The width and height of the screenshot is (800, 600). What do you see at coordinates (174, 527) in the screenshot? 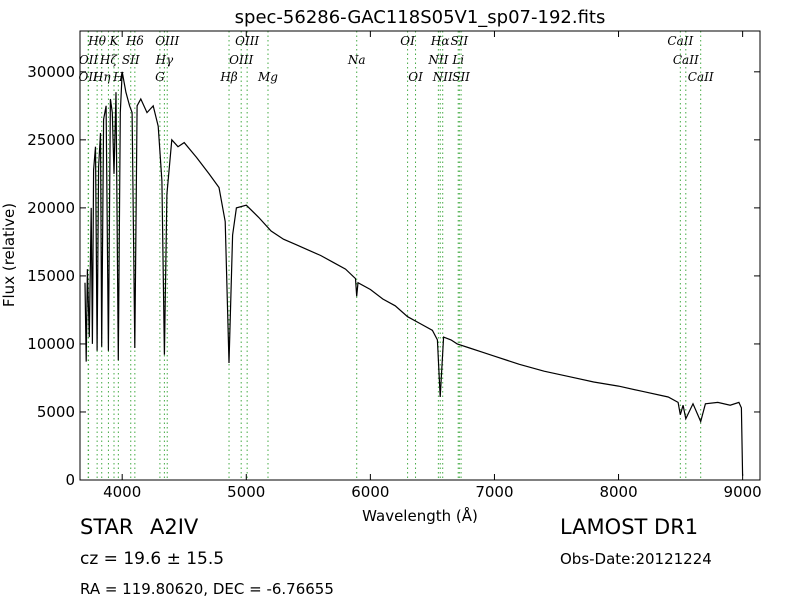
I see `object-subclass: A2IV` at bounding box center [174, 527].